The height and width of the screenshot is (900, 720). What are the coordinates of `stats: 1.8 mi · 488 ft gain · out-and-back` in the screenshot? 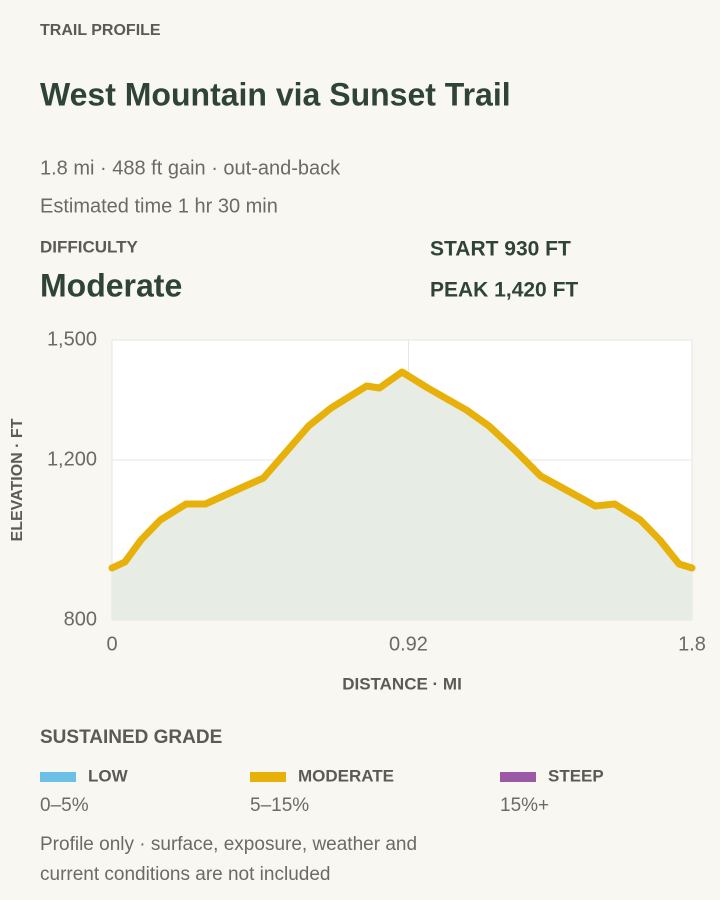 It's located at (190, 168).